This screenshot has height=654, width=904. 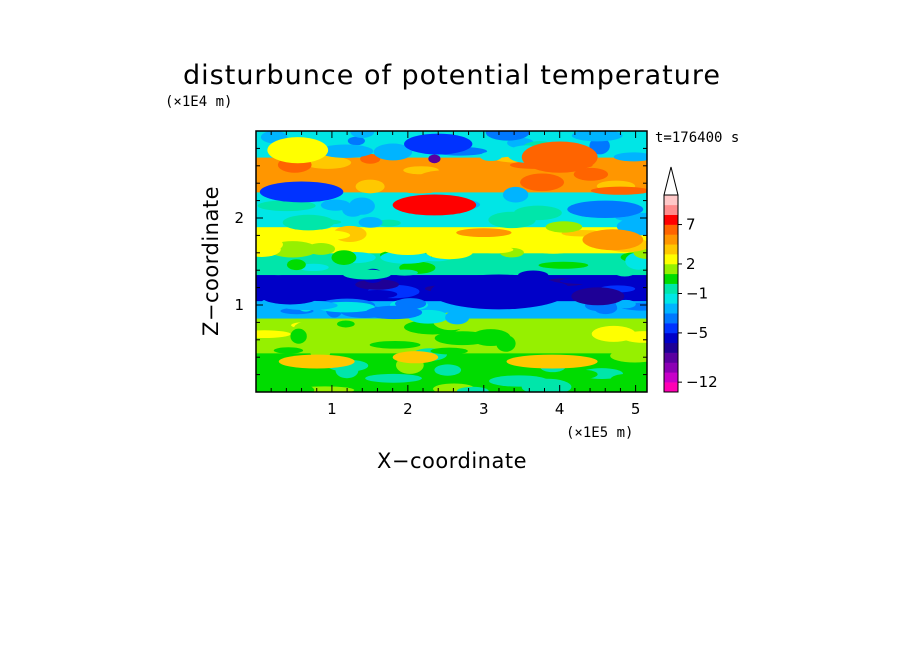 What do you see at coordinates (332, 409) in the screenshot?
I see `x-tick-label: 1` at bounding box center [332, 409].